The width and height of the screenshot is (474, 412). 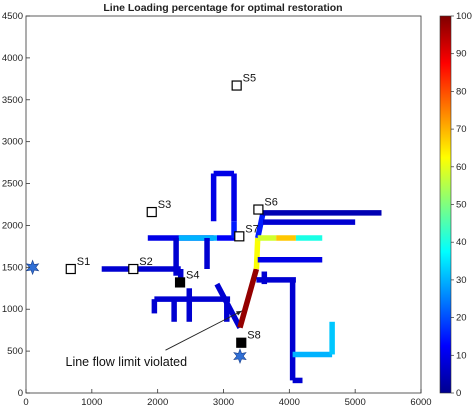 What do you see at coordinates (12, 309) in the screenshot?
I see `y-tick-label: 1000` at bounding box center [12, 309].